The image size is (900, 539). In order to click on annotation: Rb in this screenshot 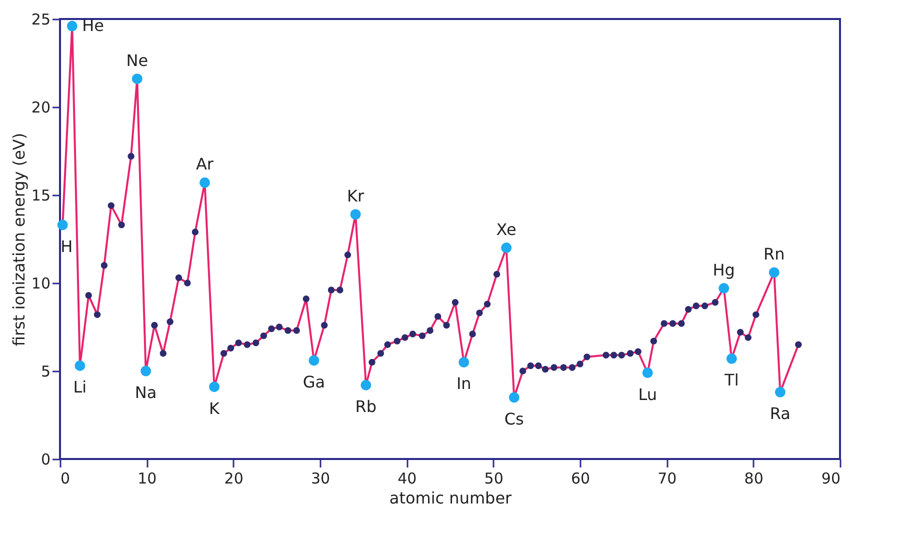, I will do `click(366, 406)`.